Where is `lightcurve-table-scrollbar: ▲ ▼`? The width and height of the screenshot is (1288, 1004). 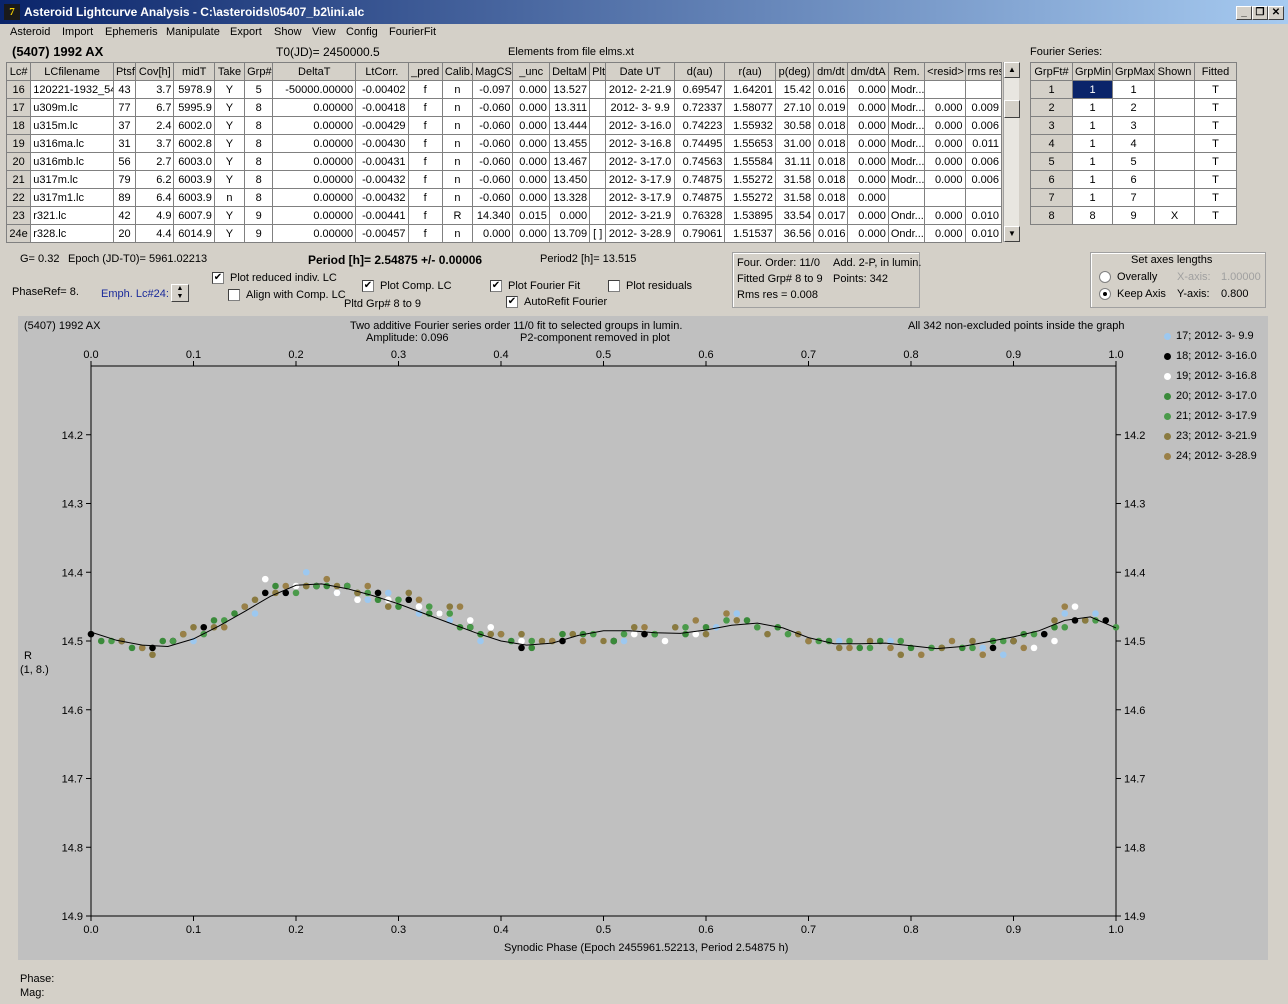
lightcurve-table-scrollbar: ▲ ▼ is located at coordinates (1011, 152).